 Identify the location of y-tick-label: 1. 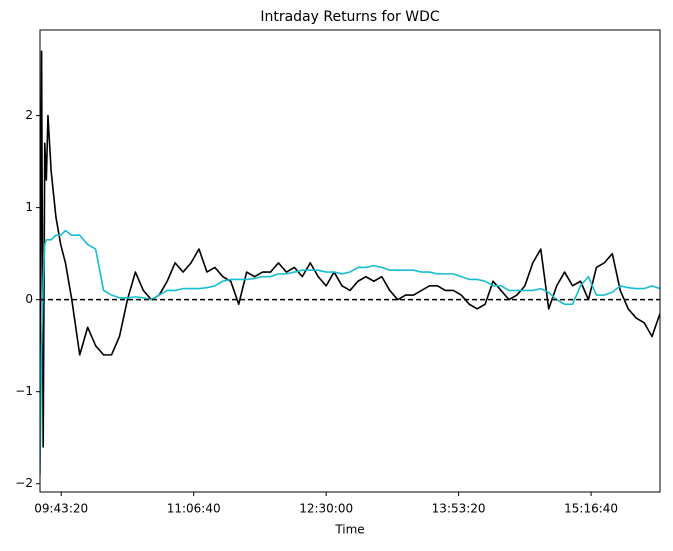
(29, 207).